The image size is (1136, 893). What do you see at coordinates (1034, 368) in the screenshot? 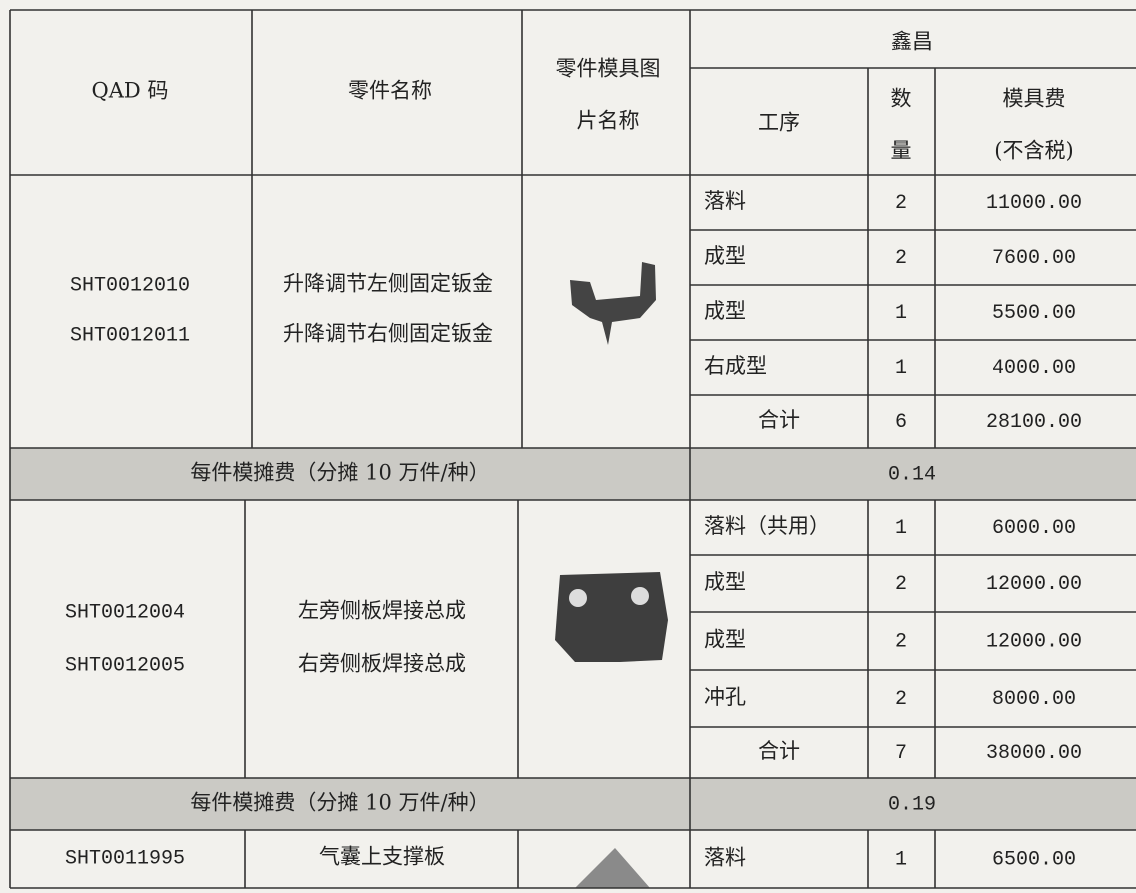
I see `fee: 4000.00` at bounding box center [1034, 368].